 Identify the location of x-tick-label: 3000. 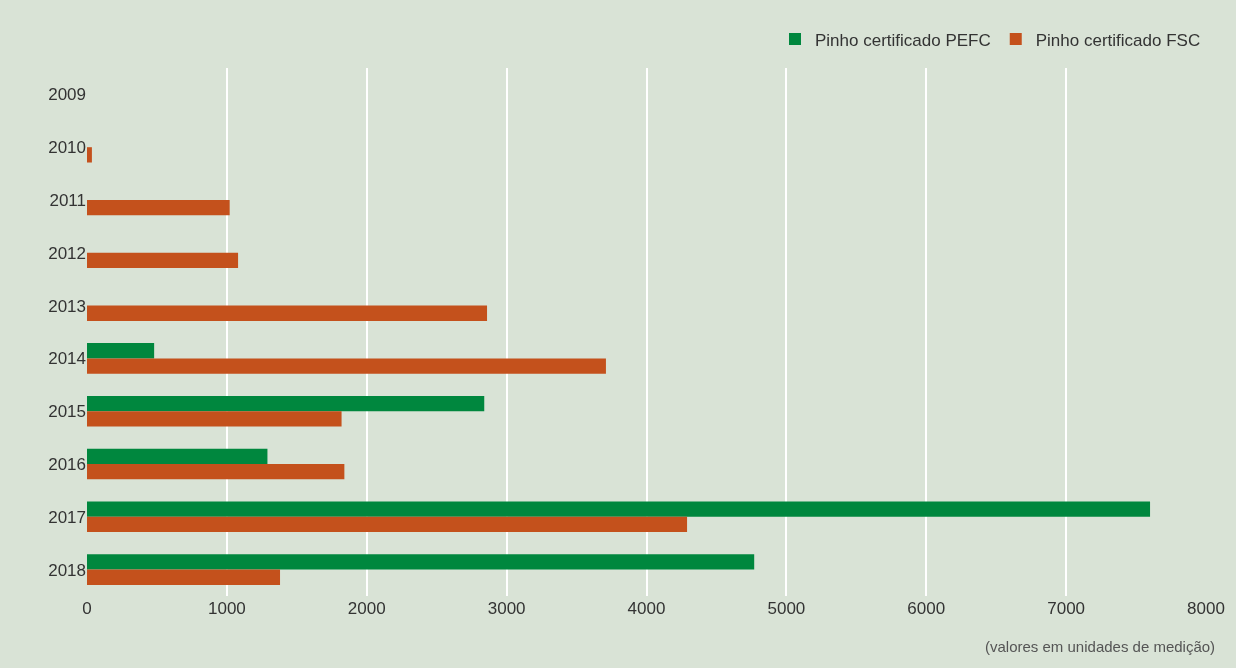
(506, 608).